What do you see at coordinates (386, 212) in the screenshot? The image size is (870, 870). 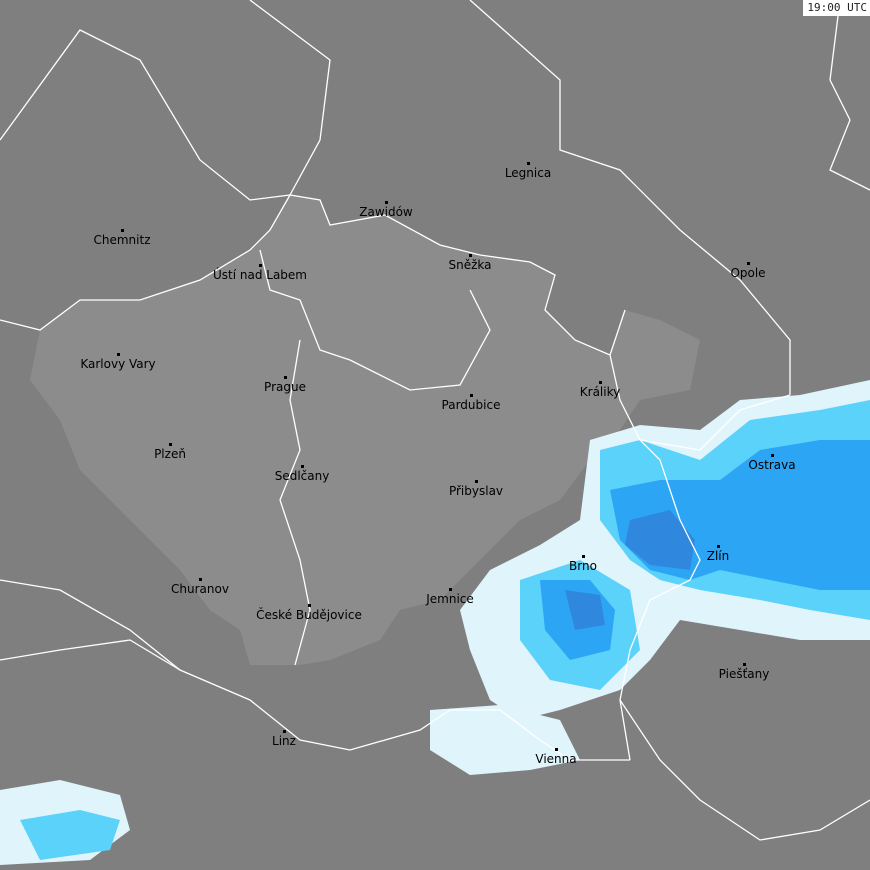 I see `city-label: Zawidów` at bounding box center [386, 212].